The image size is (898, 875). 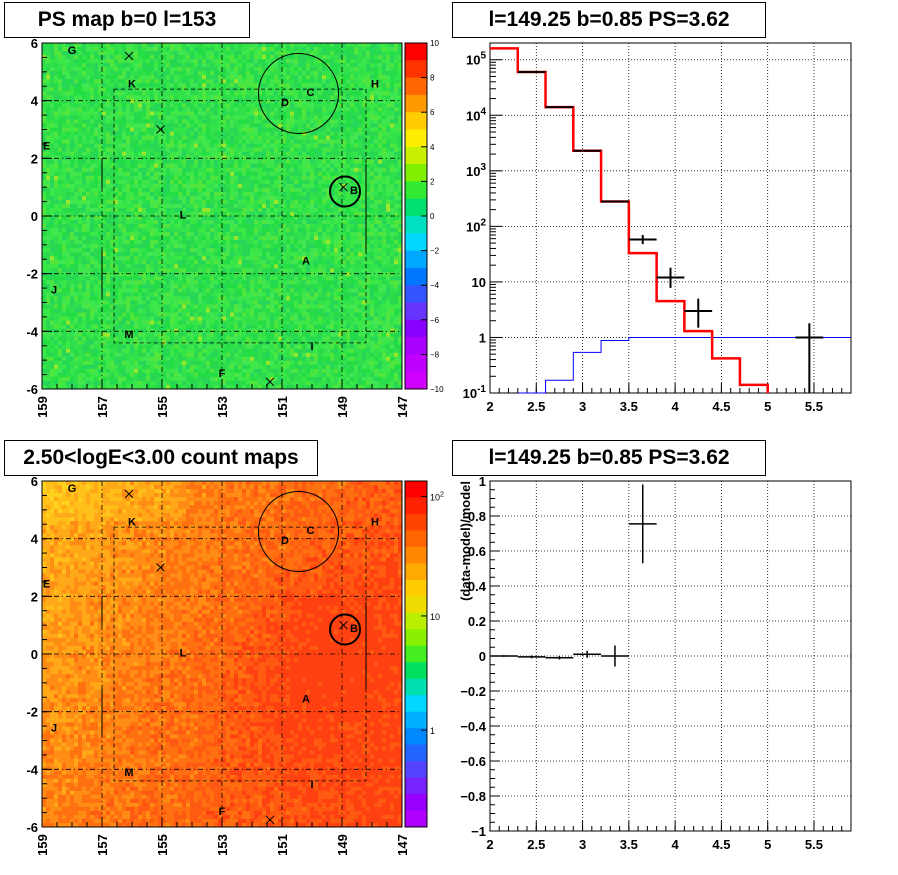 What do you see at coordinates (475, 392) in the screenshot?
I see `y-tick-label: 10⁻¹` at bounding box center [475, 392].